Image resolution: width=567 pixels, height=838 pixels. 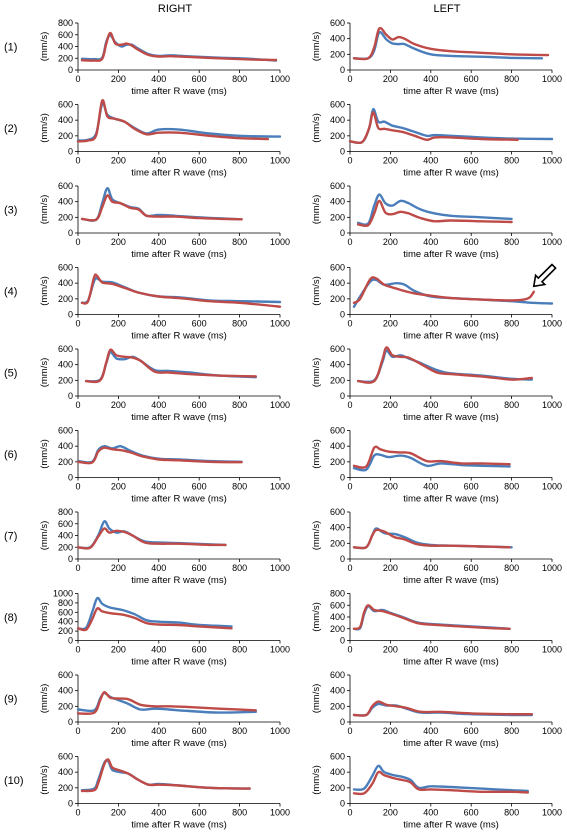 What do you see at coordinates (14, 781) in the screenshot?
I see `row-label: (10)` at bounding box center [14, 781].